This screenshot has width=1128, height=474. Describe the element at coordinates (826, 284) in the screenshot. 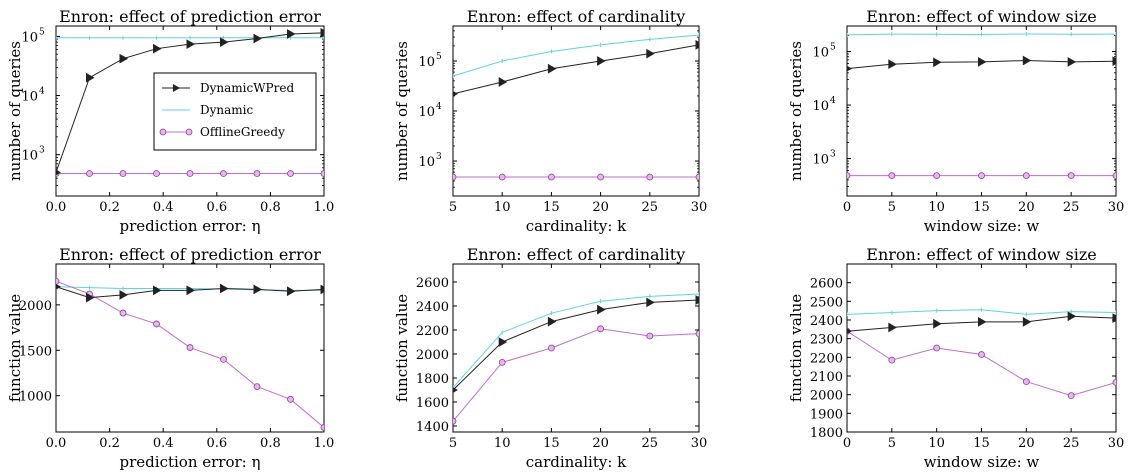

I see `y-tick-label: 2600` at that location.